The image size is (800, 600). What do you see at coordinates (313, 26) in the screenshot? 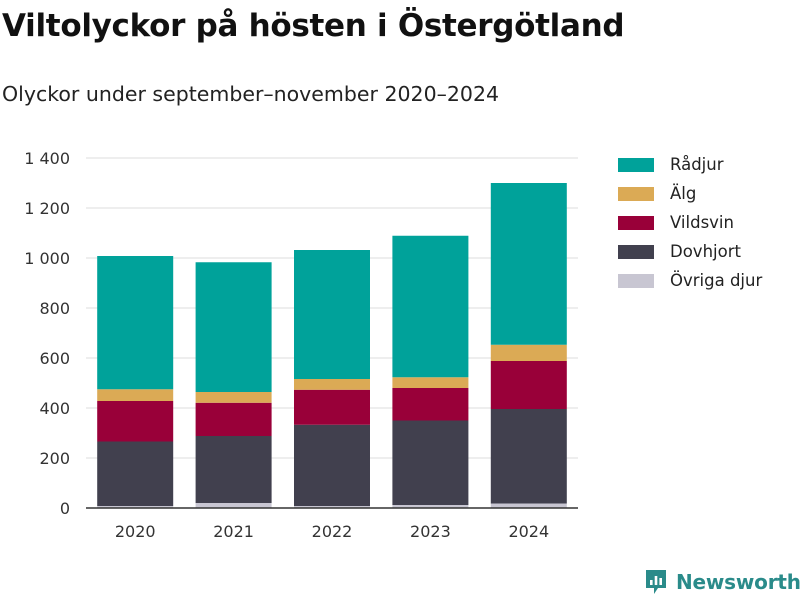
I see `chart-title: Viltolyckor på hösten i Östergötland` at bounding box center [313, 26].